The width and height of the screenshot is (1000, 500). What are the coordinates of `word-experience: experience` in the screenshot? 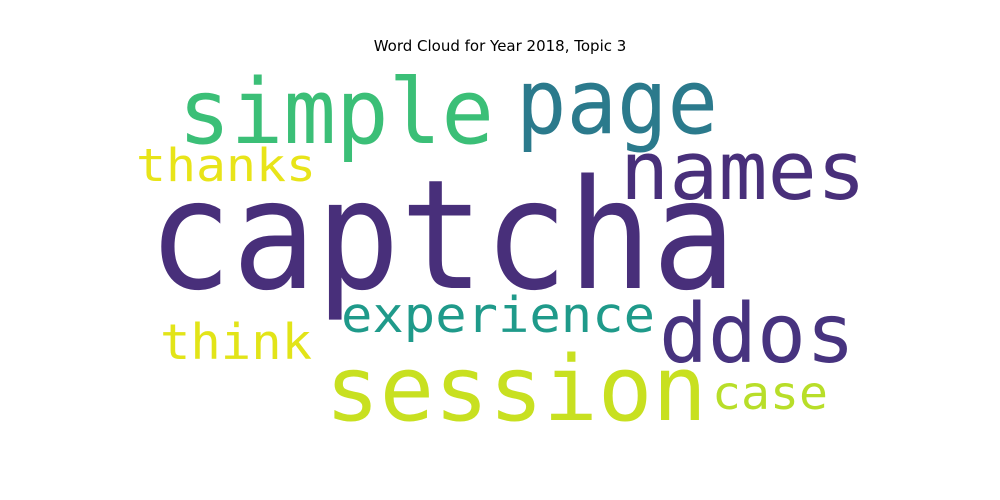 It's located at (498, 315).